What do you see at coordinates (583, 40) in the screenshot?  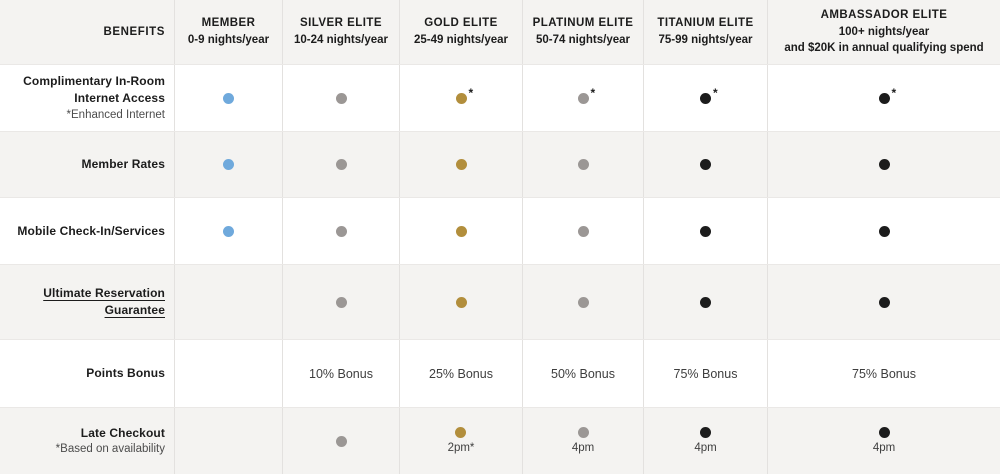 I see `tier-nights-label: 50-74 nights/year` at bounding box center [583, 40].